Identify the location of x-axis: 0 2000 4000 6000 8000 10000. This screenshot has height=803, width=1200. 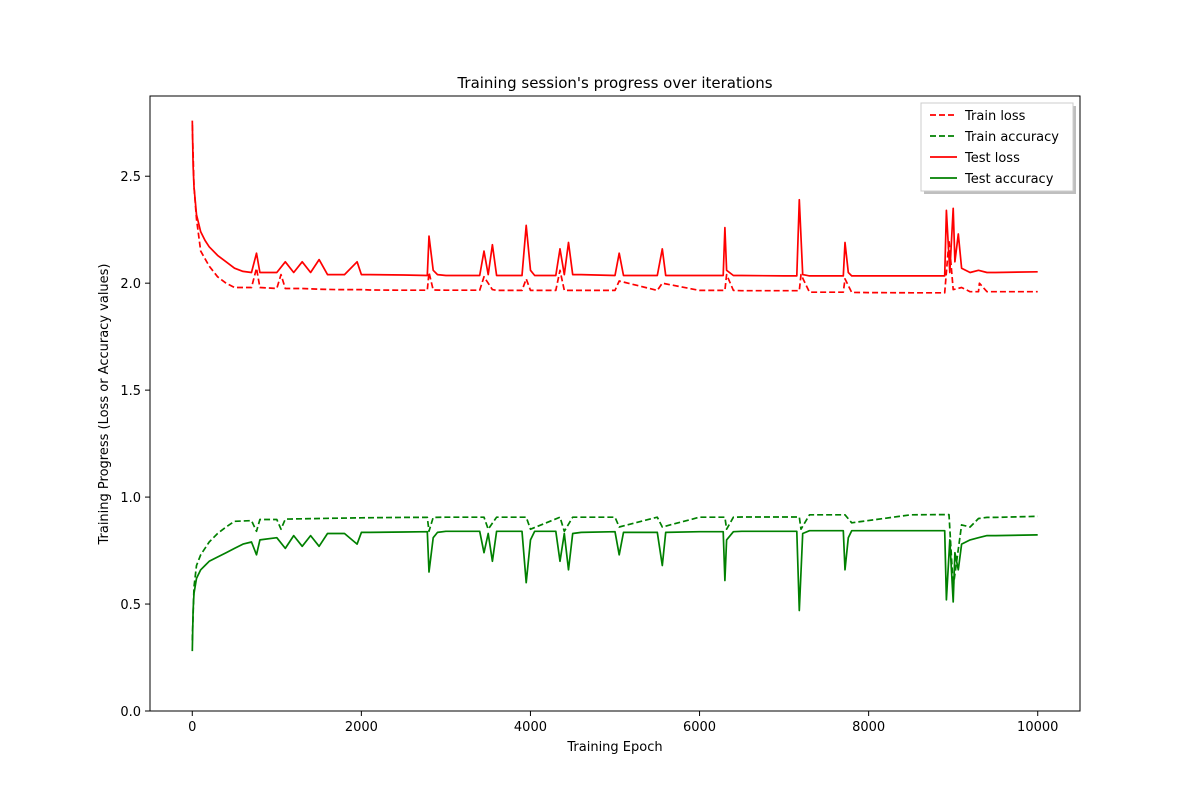
(623, 723).